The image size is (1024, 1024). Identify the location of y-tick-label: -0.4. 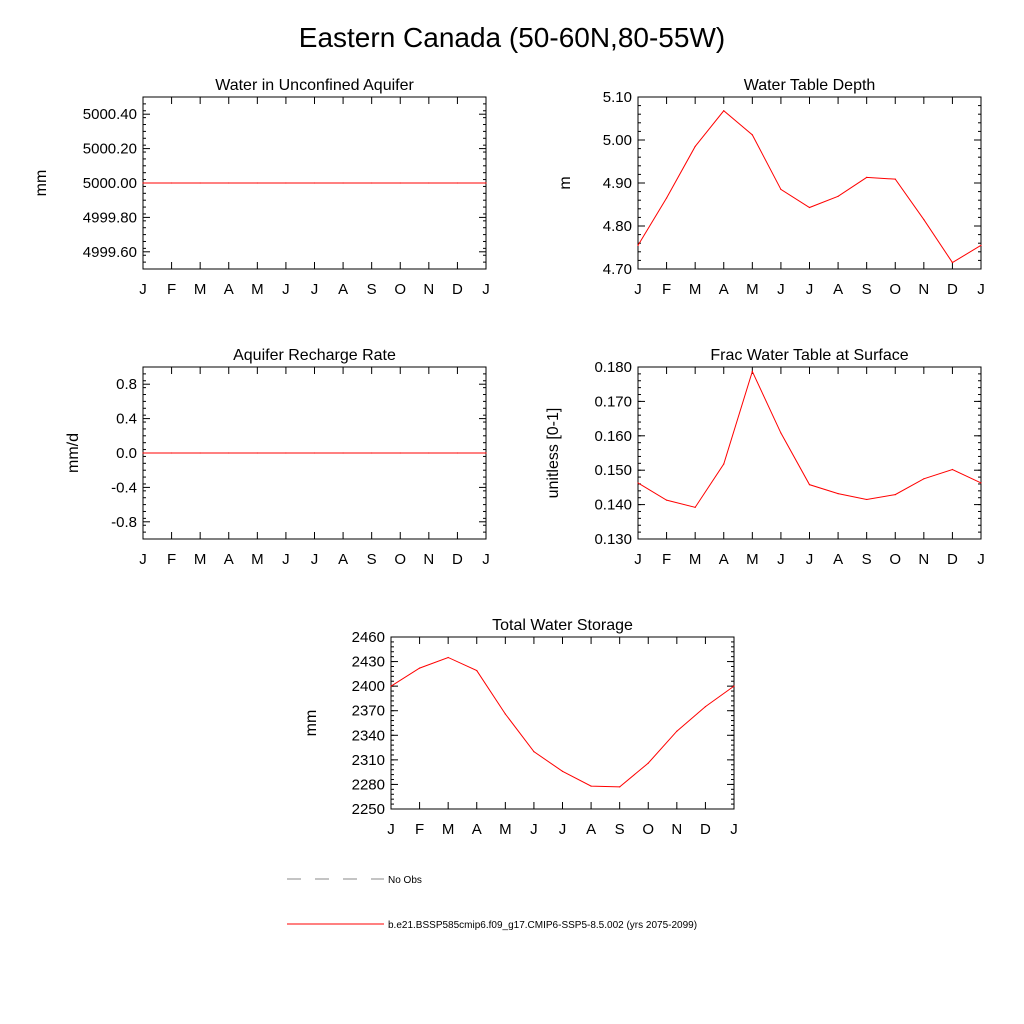
(124, 487).